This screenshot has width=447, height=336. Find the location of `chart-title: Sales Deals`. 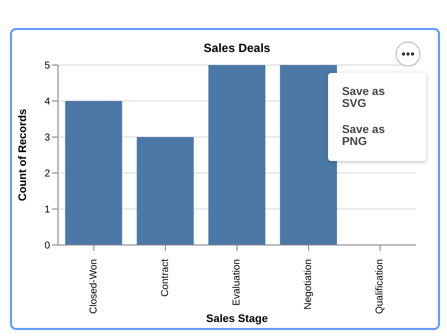

chart-title: Sales Deals is located at coordinates (237, 48).